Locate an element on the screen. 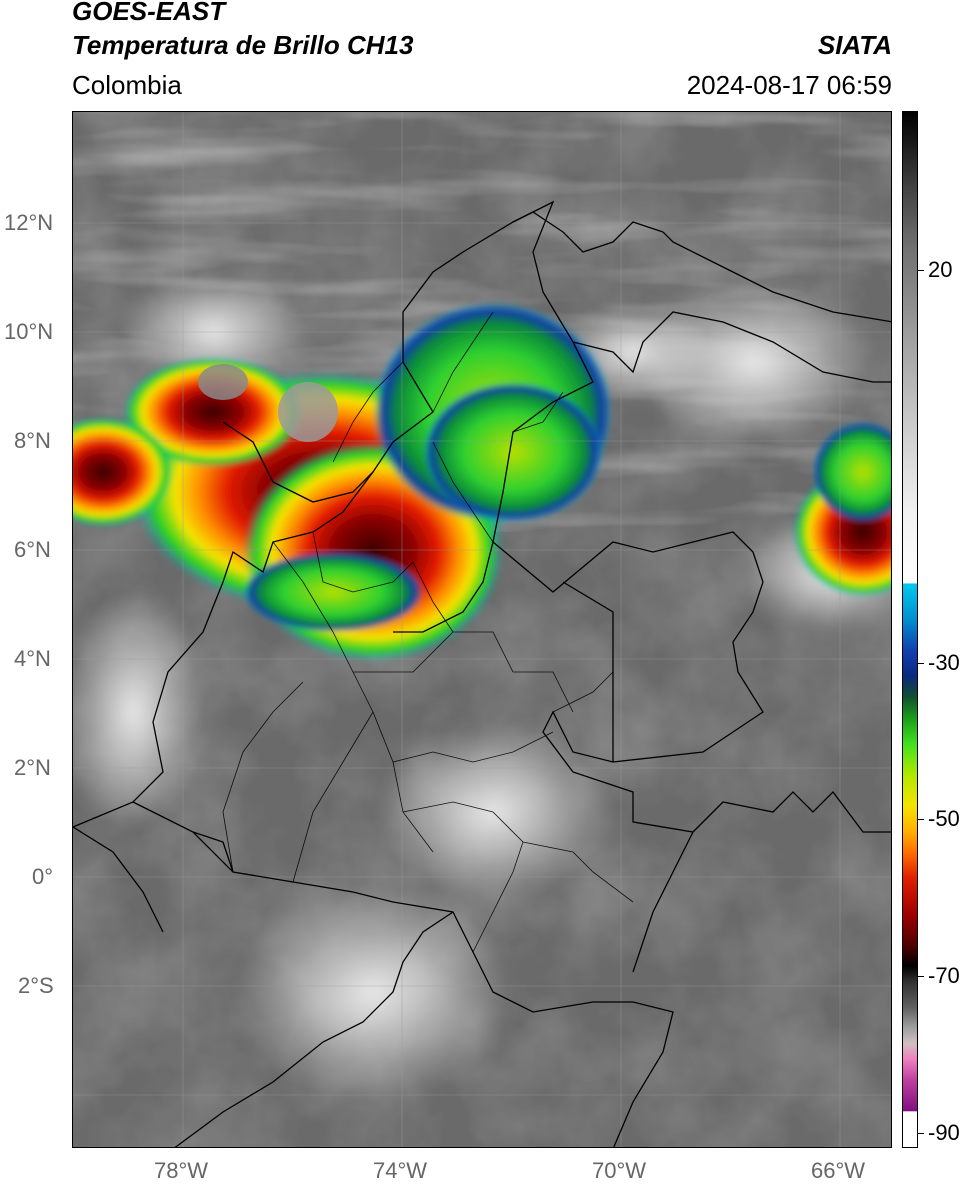 This screenshot has height=1190, width=966. lon-label: 66°W is located at coordinates (838, 1170).